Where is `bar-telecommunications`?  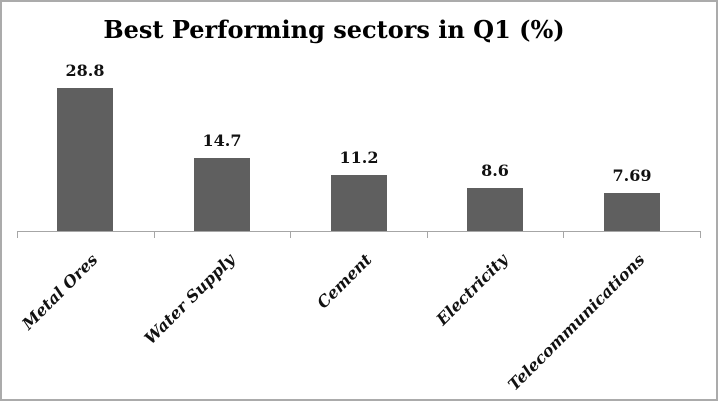 bar-telecommunications is located at coordinates (632, 212).